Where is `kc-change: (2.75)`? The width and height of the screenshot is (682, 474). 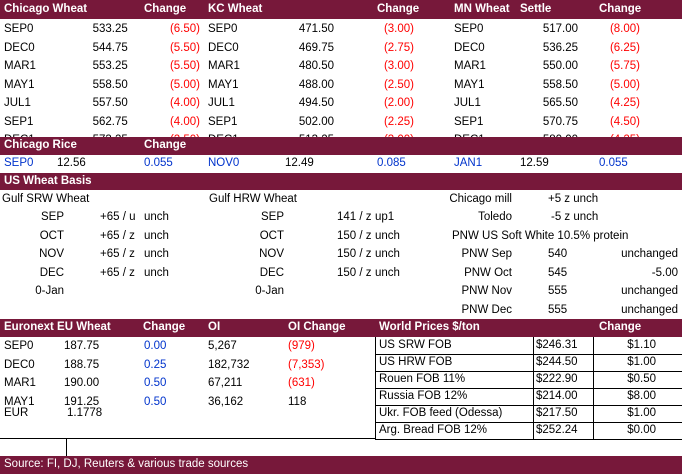 kc-change: (2.75) is located at coordinates (398, 47).